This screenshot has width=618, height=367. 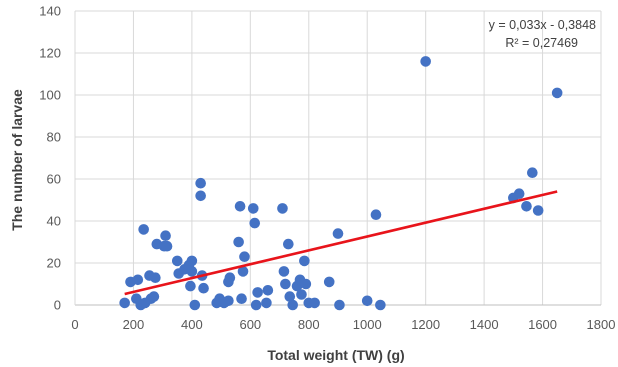 I want to click on x-tick-label: 400, so click(x=192, y=324).